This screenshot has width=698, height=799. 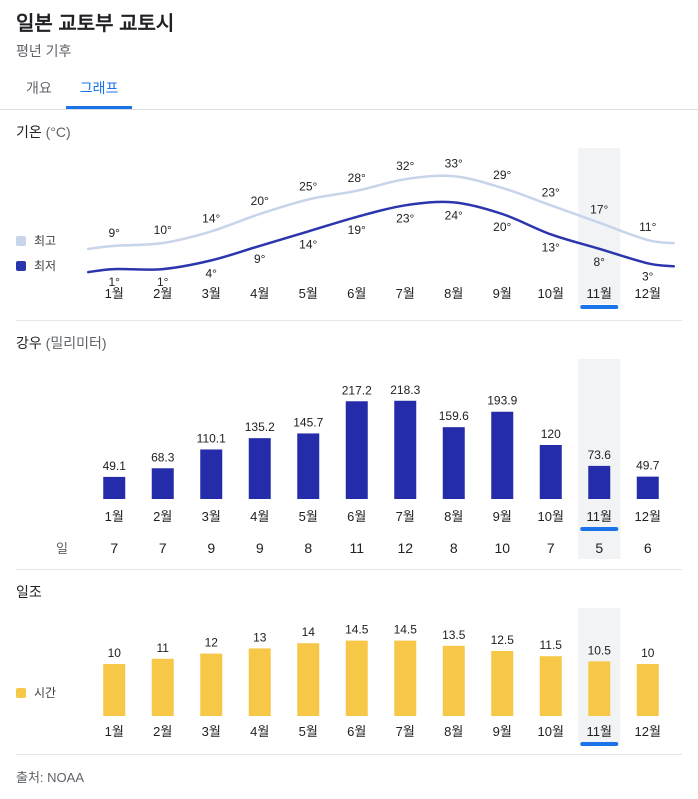 I want to click on source-text: 출처: NOAA, so click(x=50, y=777).